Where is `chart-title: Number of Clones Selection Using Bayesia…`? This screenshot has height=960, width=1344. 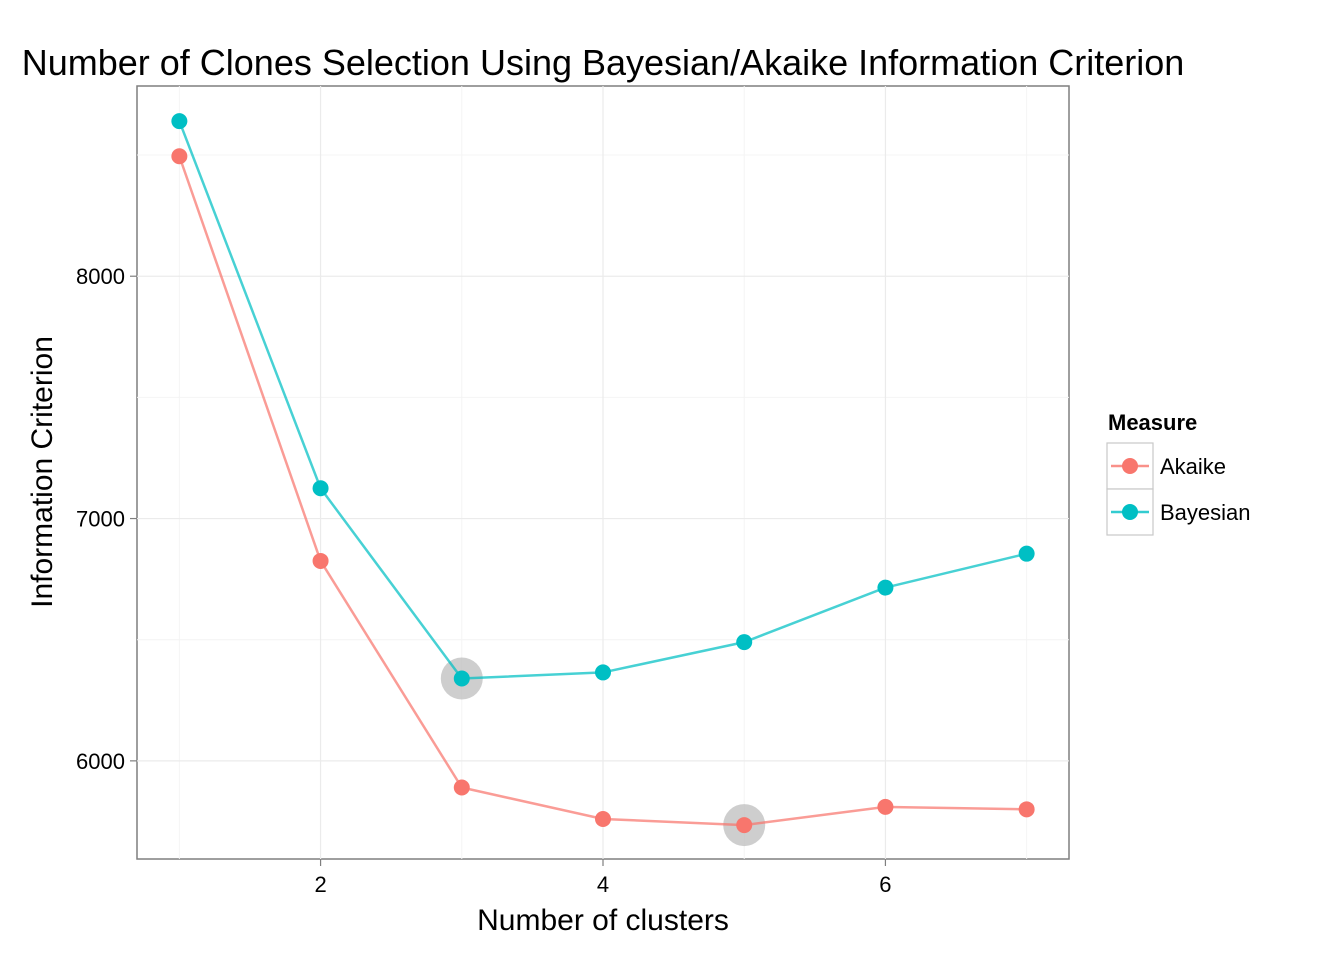
chart-title: Number of Clones Selection Using Bayesia… is located at coordinates (603, 62).